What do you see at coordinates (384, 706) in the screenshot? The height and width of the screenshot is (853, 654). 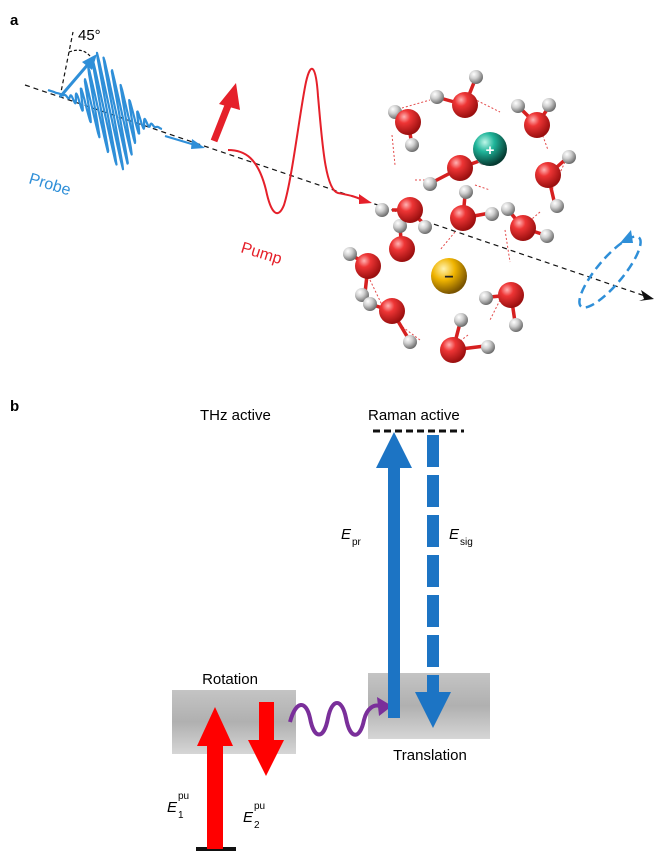 I see `coupling-arrowhead` at bounding box center [384, 706].